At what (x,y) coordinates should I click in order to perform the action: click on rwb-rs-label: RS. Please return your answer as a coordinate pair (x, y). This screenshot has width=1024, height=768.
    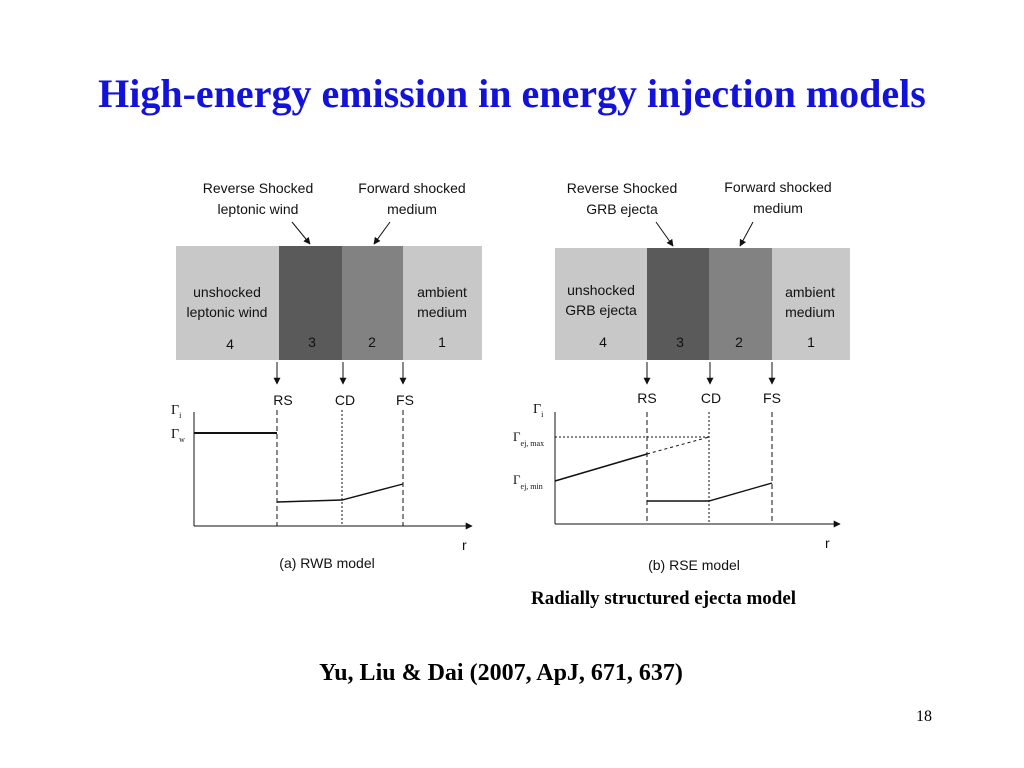
    Looking at the image, I should click on (282, 400).